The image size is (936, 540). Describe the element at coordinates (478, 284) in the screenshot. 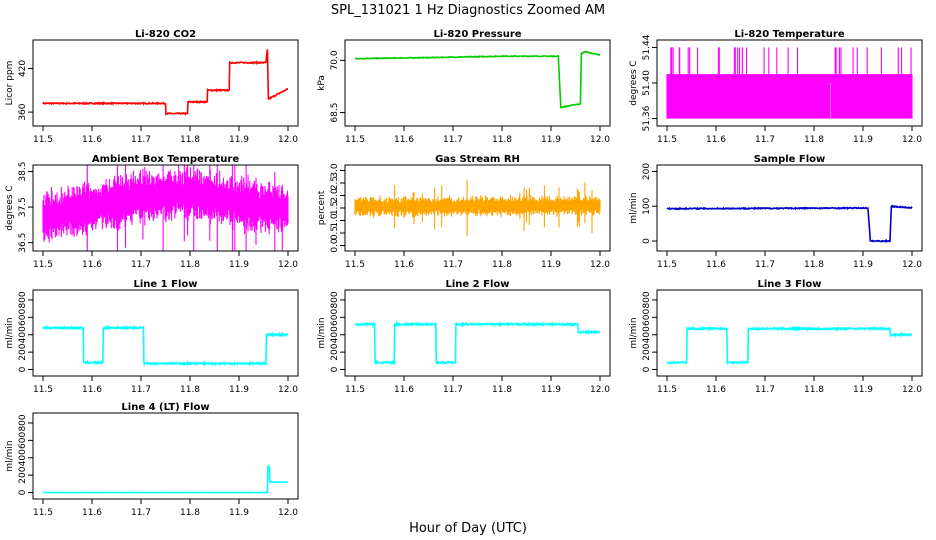

I see `panel-title: Line 2 Flow` at that location.